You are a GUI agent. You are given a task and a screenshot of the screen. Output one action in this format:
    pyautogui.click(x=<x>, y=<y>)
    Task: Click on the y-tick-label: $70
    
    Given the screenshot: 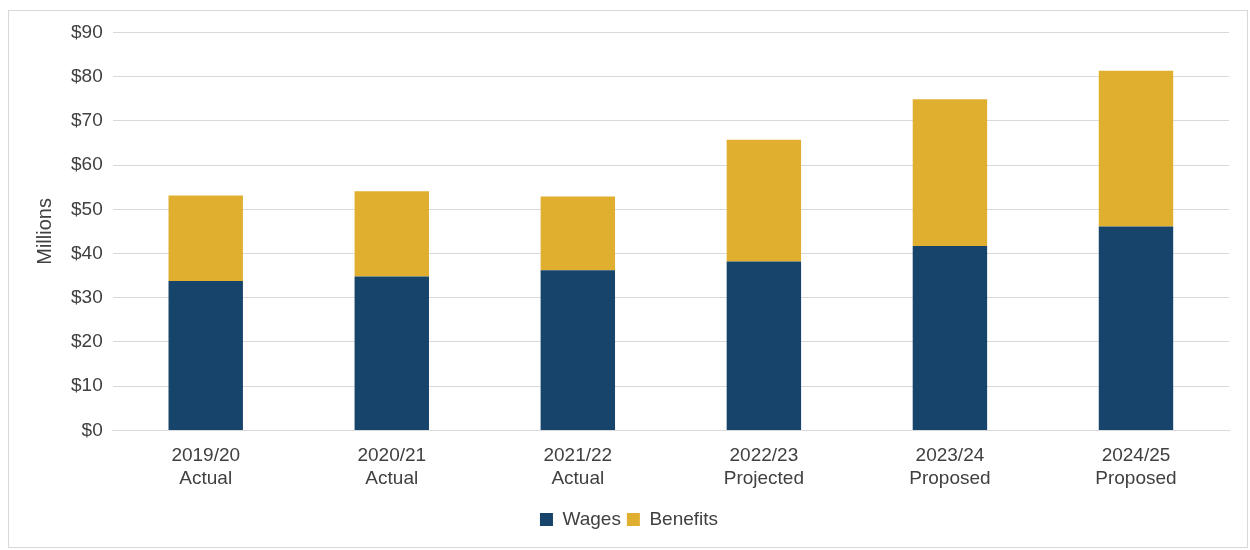 What is the action you would take?
    pyautogui.click(x=87, y=120)
    